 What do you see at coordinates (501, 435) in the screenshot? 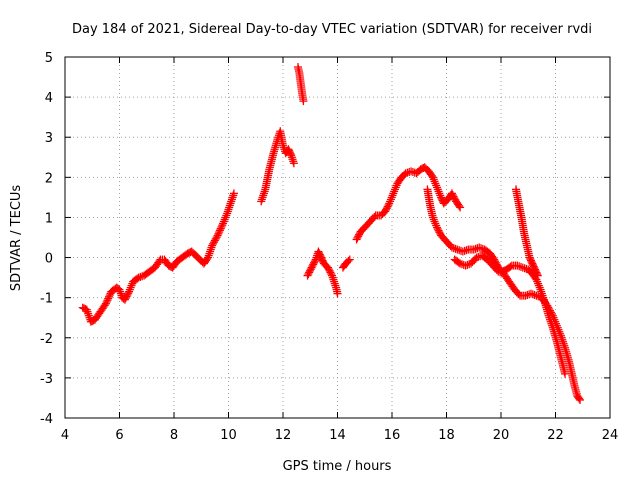
I see `x-tick-label: 20` at bounding box center [501, 435].